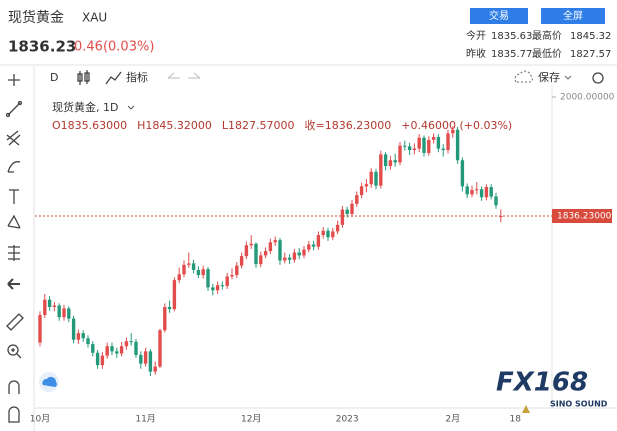 The width and height of the screenshot is (617, 431). Describe the element at coordinates (587, 97) in the screenshot. I see `y-tick-label: 2000.00000` at that location.